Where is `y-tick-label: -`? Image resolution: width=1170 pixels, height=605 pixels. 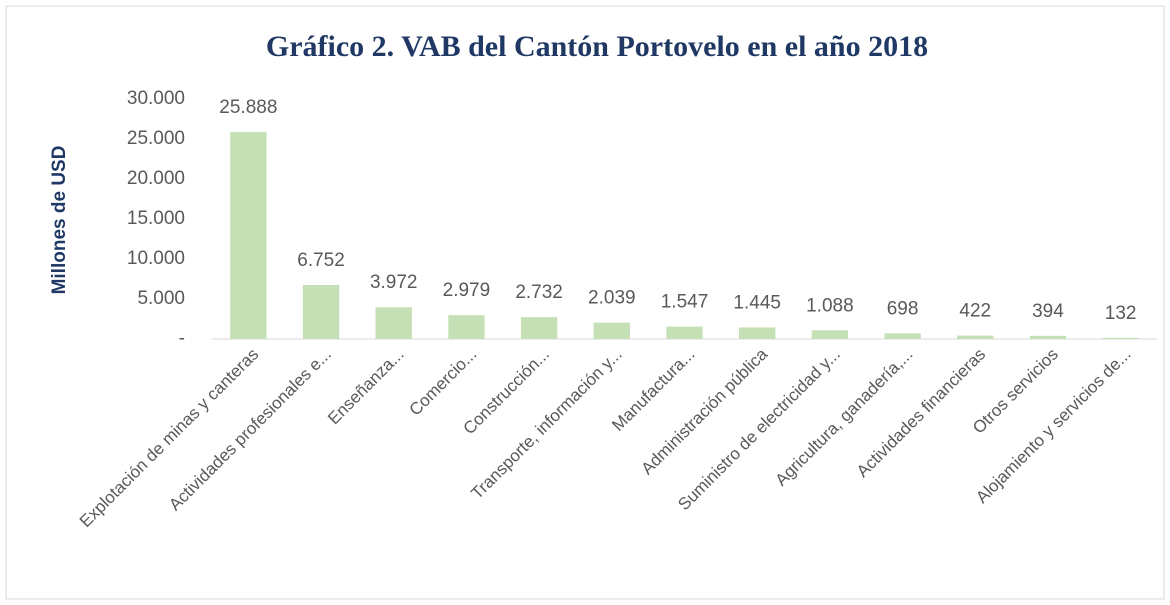
y-tick-label: - is located at coordinates (182, 338).